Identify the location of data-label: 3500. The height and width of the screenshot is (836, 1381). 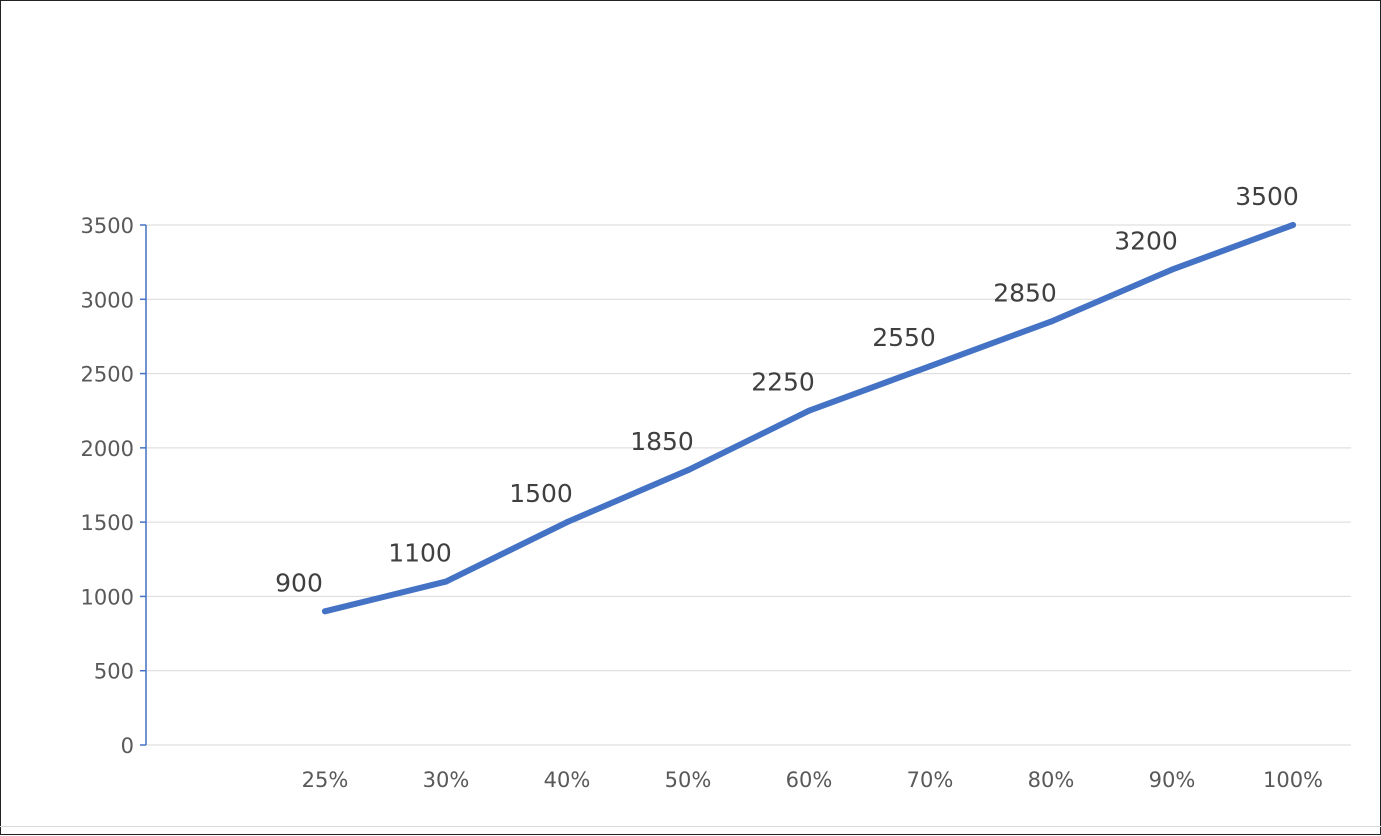
(1267, 196).